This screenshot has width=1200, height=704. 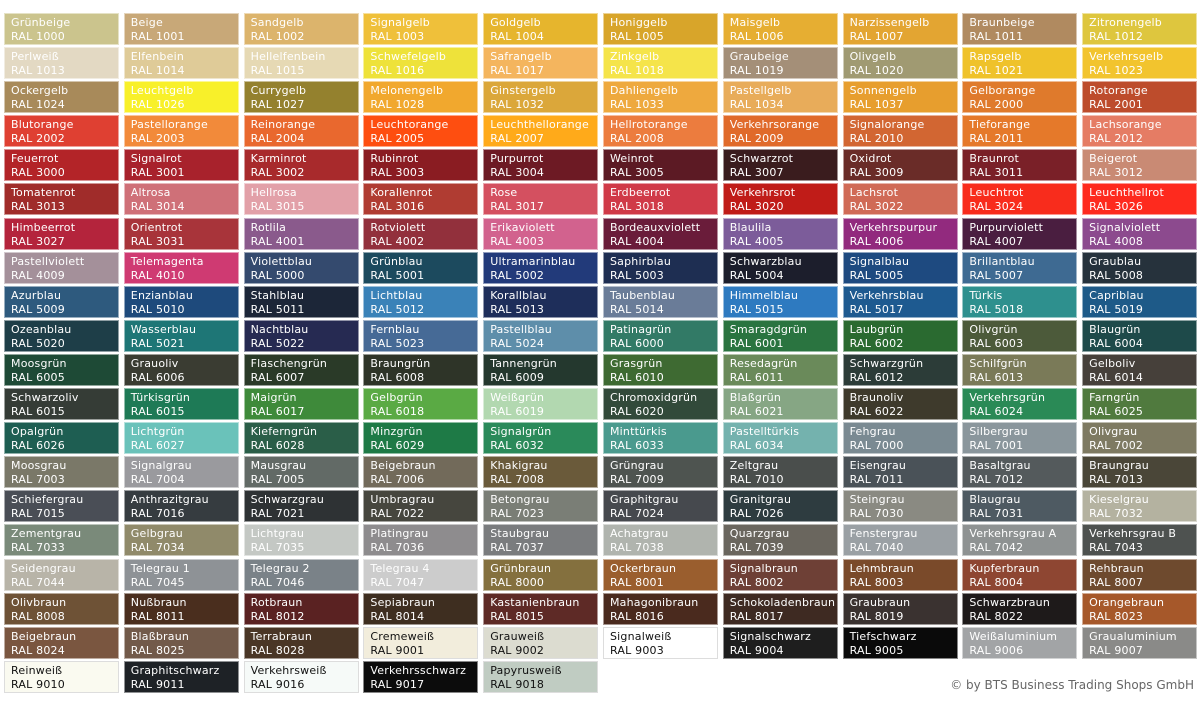 What do you see at coordinates (638, 22) in the screenshot?
I see `swatch-name: Honiggelb` at bounding box center [638, 22].